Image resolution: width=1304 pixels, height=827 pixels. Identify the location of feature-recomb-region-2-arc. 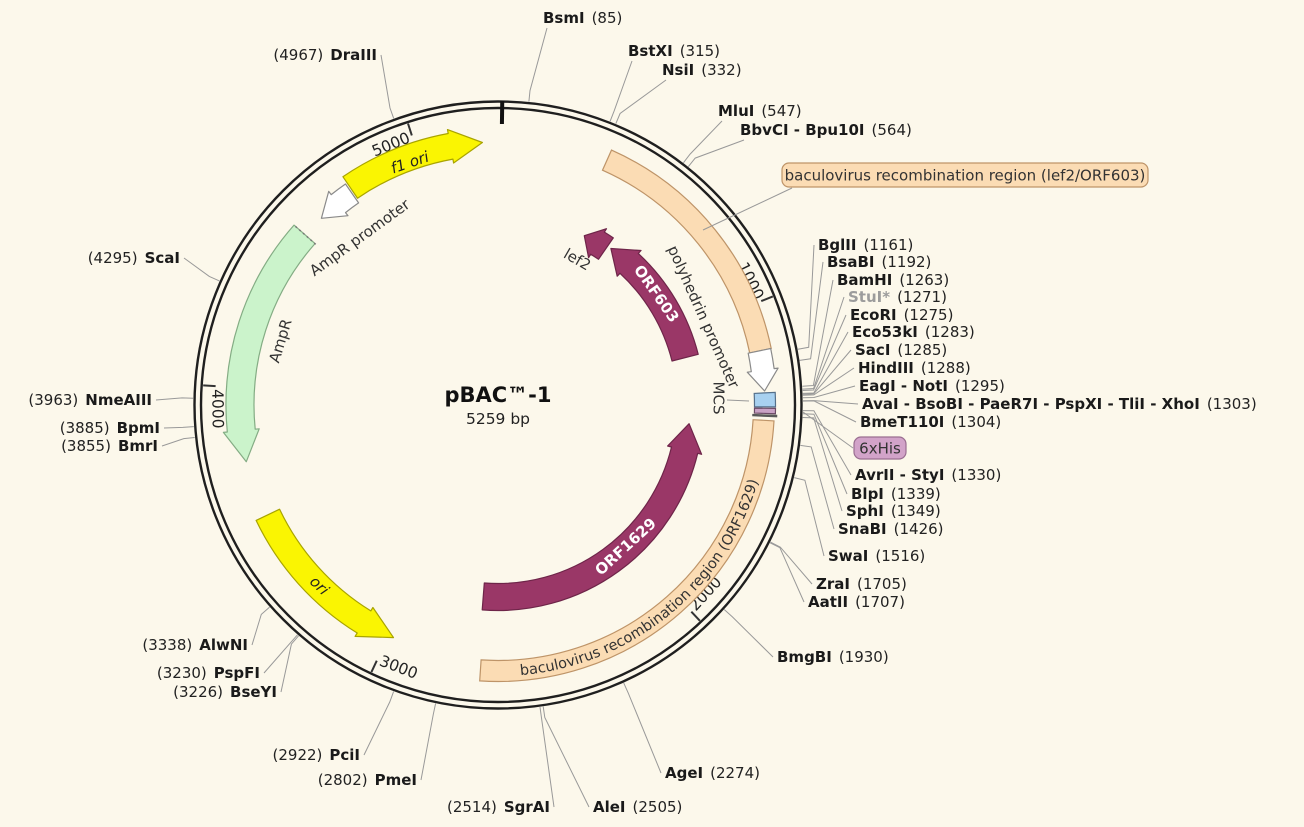
(627, 551).